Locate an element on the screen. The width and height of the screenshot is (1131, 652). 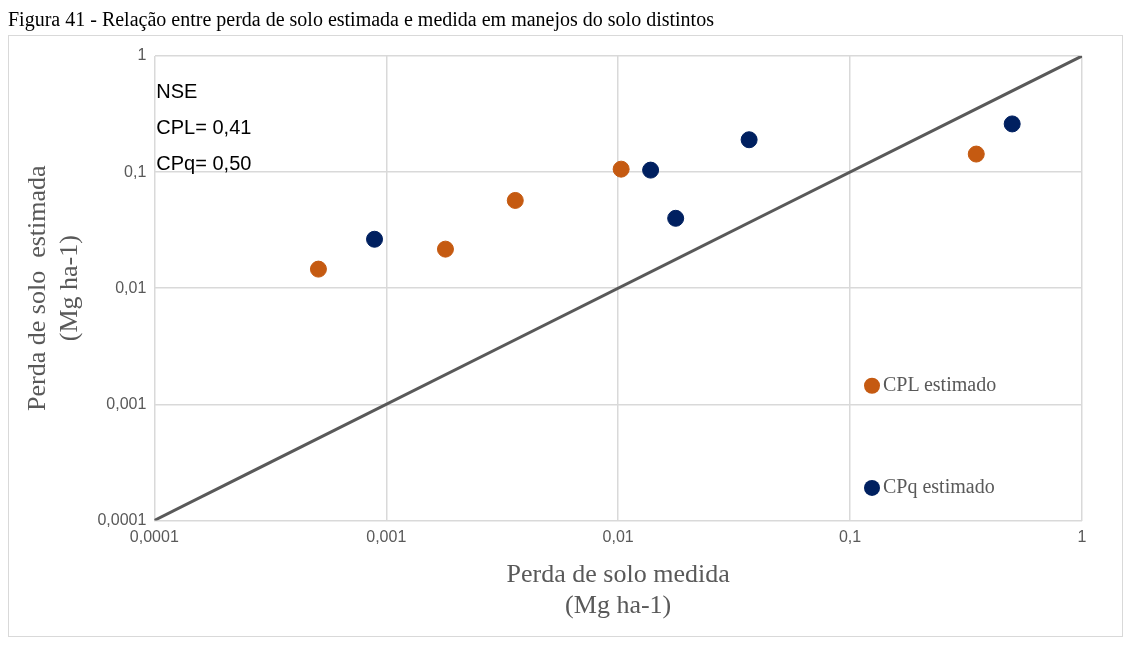
x-tick-label: 0,1 is located at coordinates (850, 537).